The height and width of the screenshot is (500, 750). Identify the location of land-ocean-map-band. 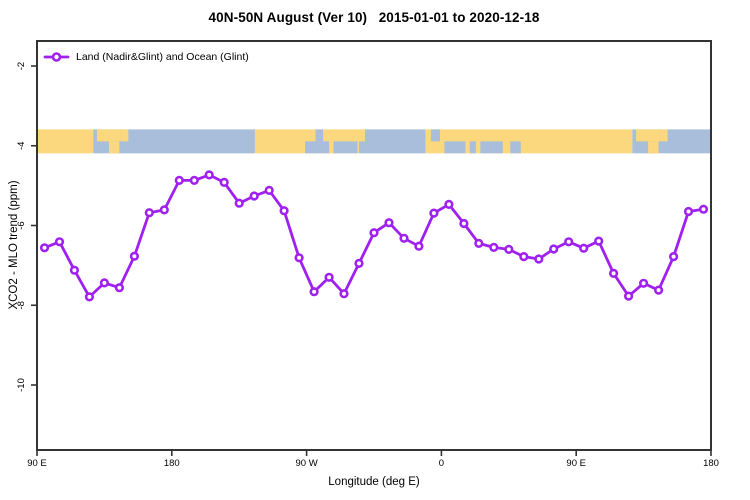
(374, 141).